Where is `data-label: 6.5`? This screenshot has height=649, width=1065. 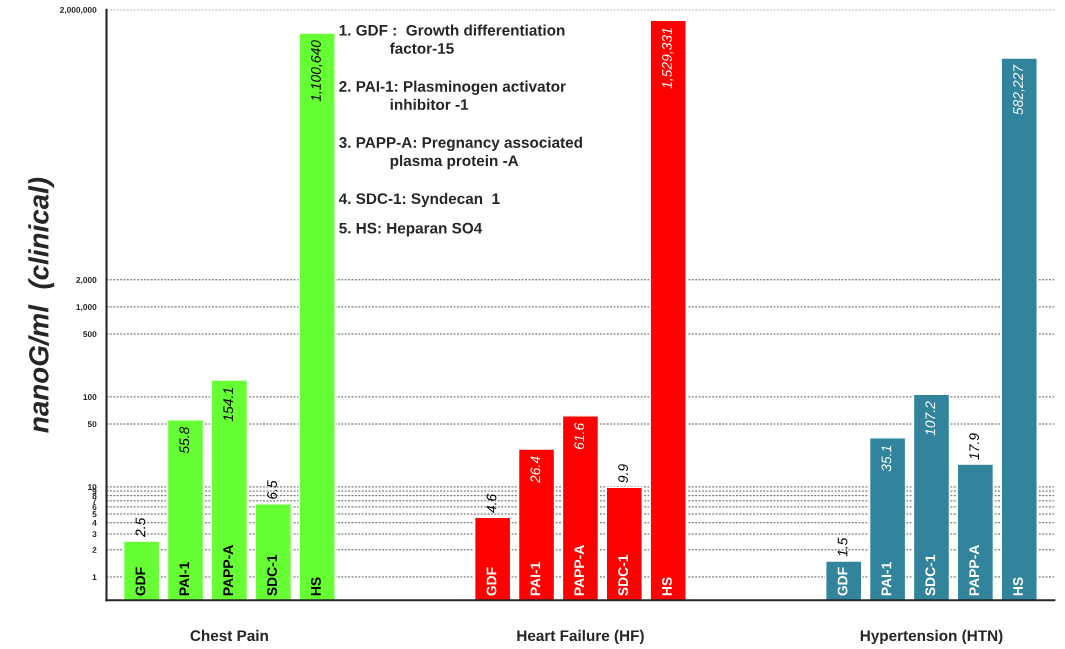
data-label: 6.5 is located at coordinates (272, 489).